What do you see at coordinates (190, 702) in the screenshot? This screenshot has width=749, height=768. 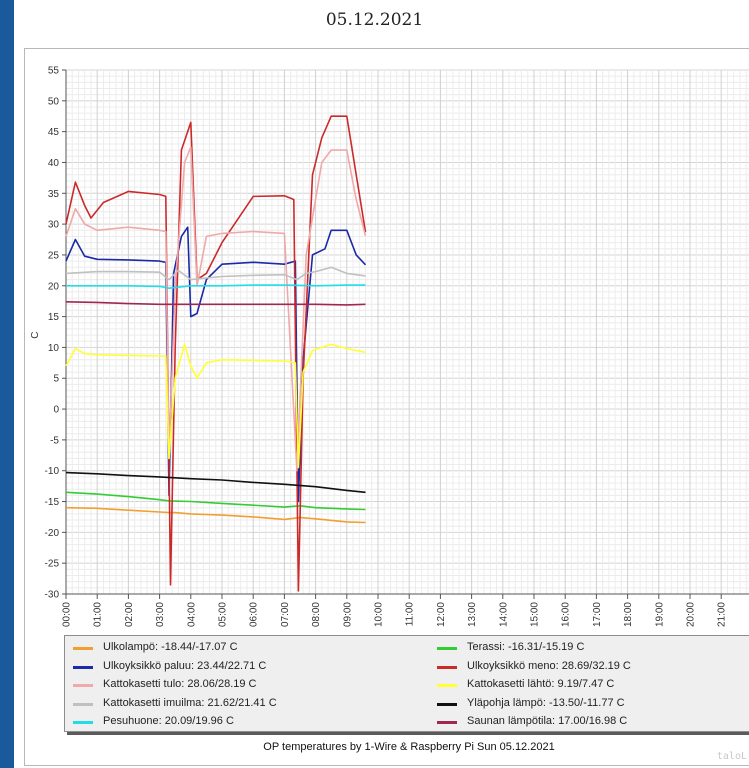 I see `legend-label: Kattokasetti imuilma: 21.62/21.41 C` at bounding box center [190, 702].